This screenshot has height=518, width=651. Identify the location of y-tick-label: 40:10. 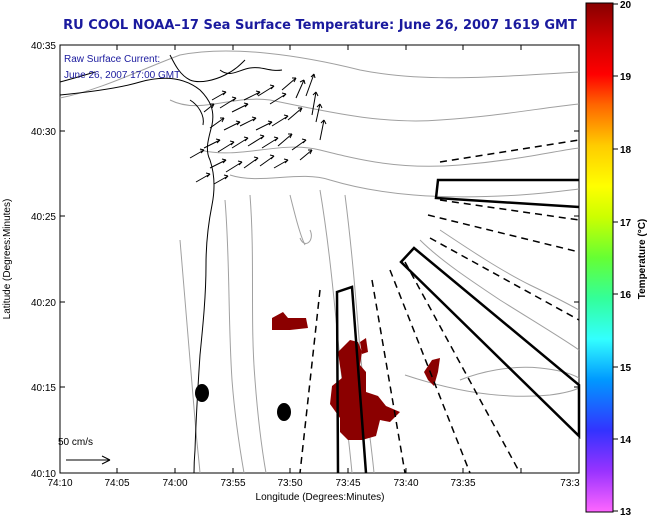
(43, 474).